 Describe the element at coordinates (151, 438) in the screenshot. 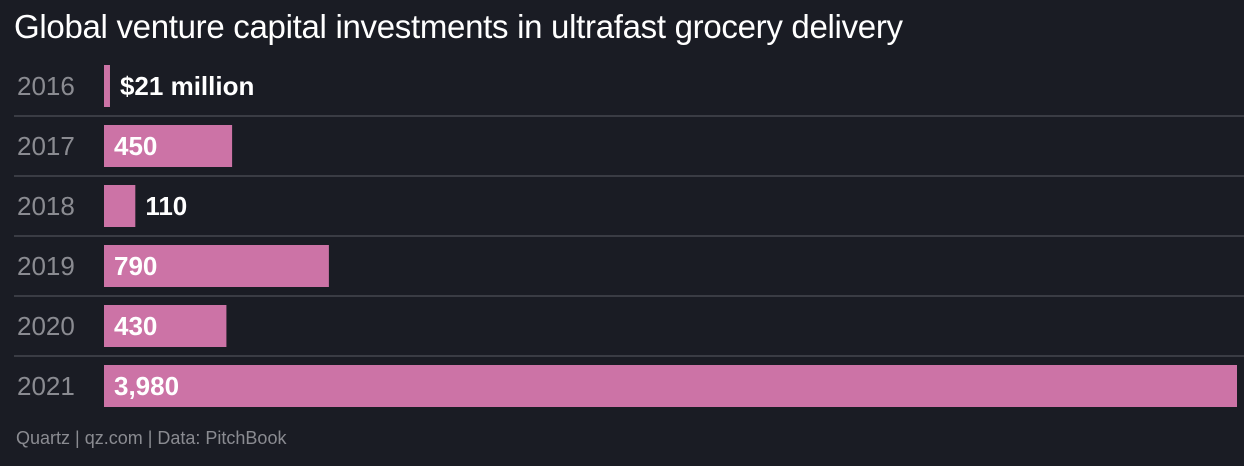

I see `source-note: Quartz | qz.com | Data: PitchBook` at that location.